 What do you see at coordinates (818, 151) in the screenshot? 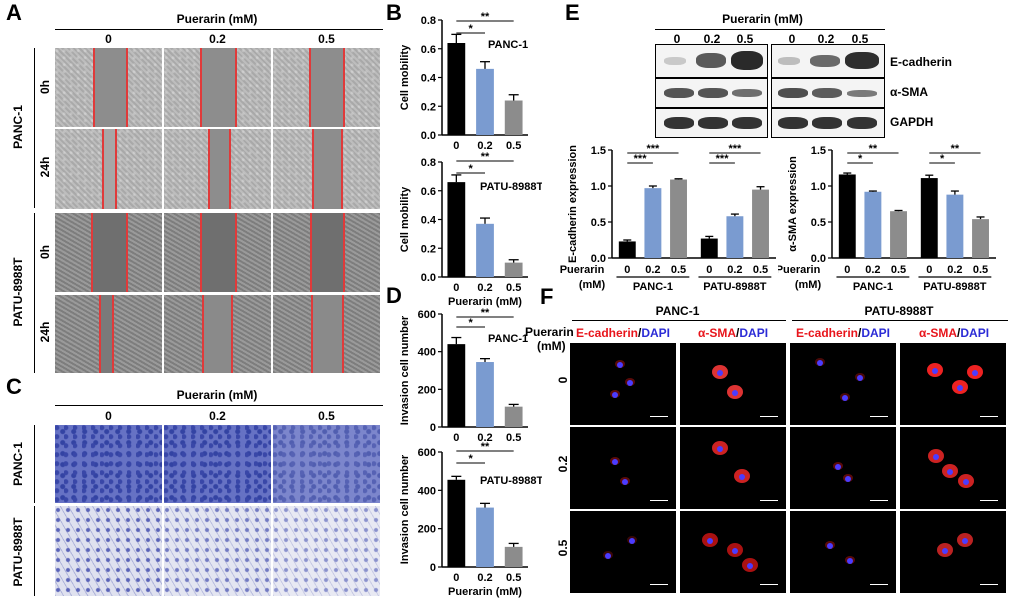
I see `y-tick-label: 1.5` at bounding box center [818, 151].